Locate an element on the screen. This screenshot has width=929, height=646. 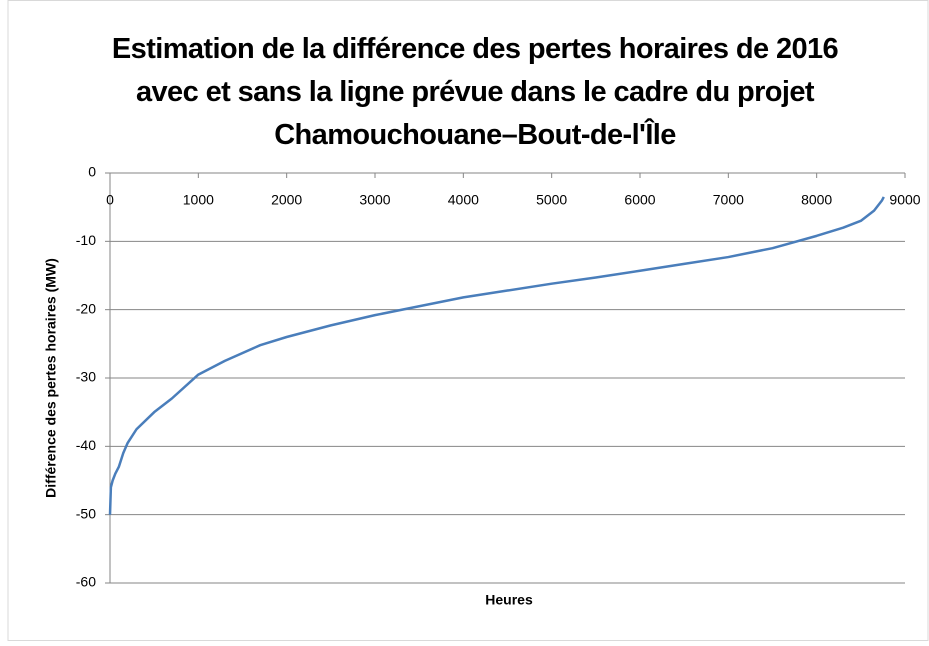
y-tick-label: 0 is located at coordinates (92, 172).